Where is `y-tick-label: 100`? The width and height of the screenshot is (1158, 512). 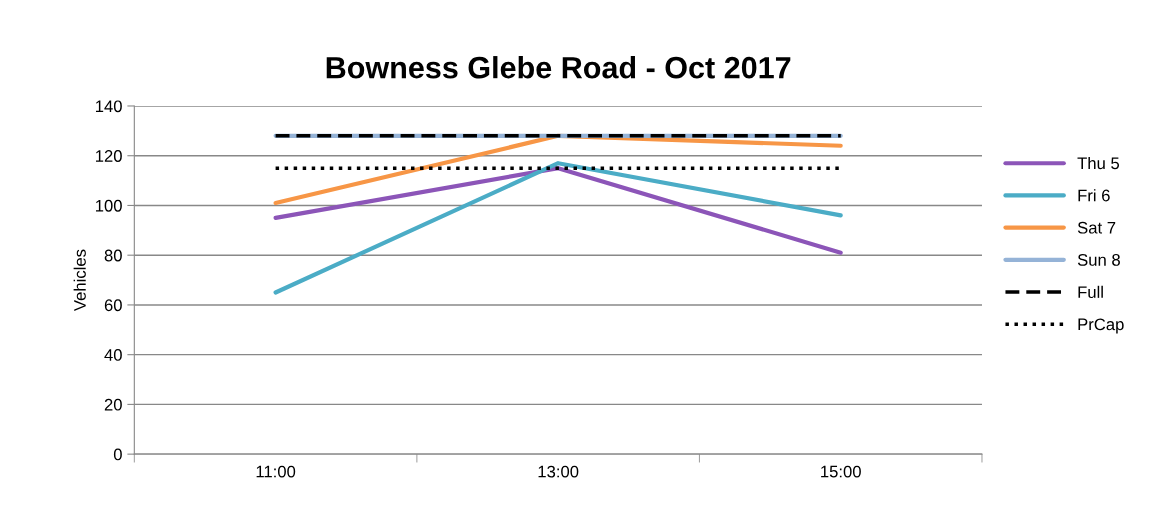 y-tick-label: 100 is located at coordinates (108, 205).